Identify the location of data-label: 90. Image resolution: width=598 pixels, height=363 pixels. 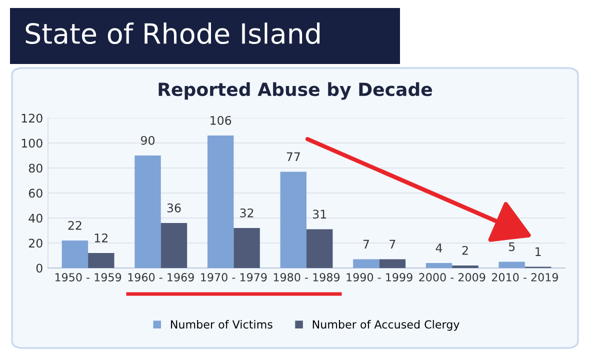
(147, 140).